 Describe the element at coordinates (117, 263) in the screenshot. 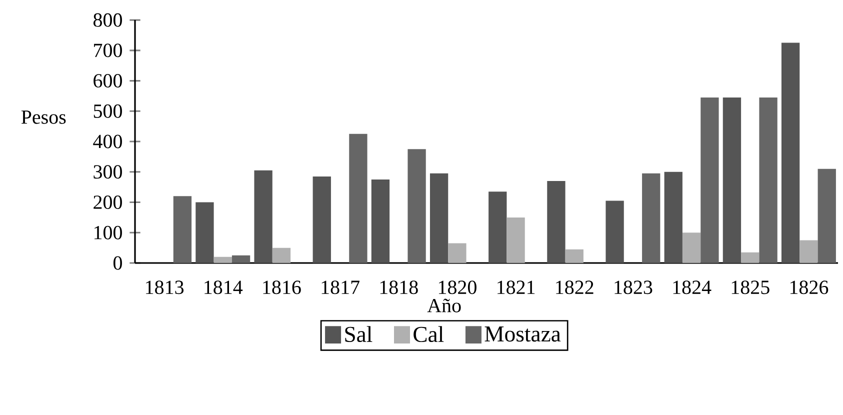

I see `y-tick-label: 0` at that location.